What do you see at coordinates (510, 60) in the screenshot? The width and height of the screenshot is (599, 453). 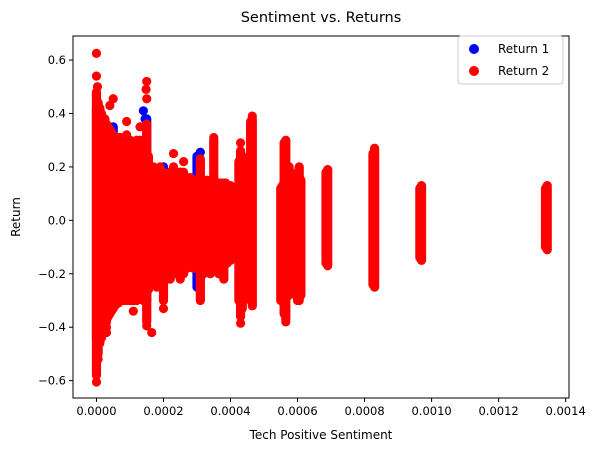 I see `legend: Return 1 Return 2` at bounding box center [510, 60].